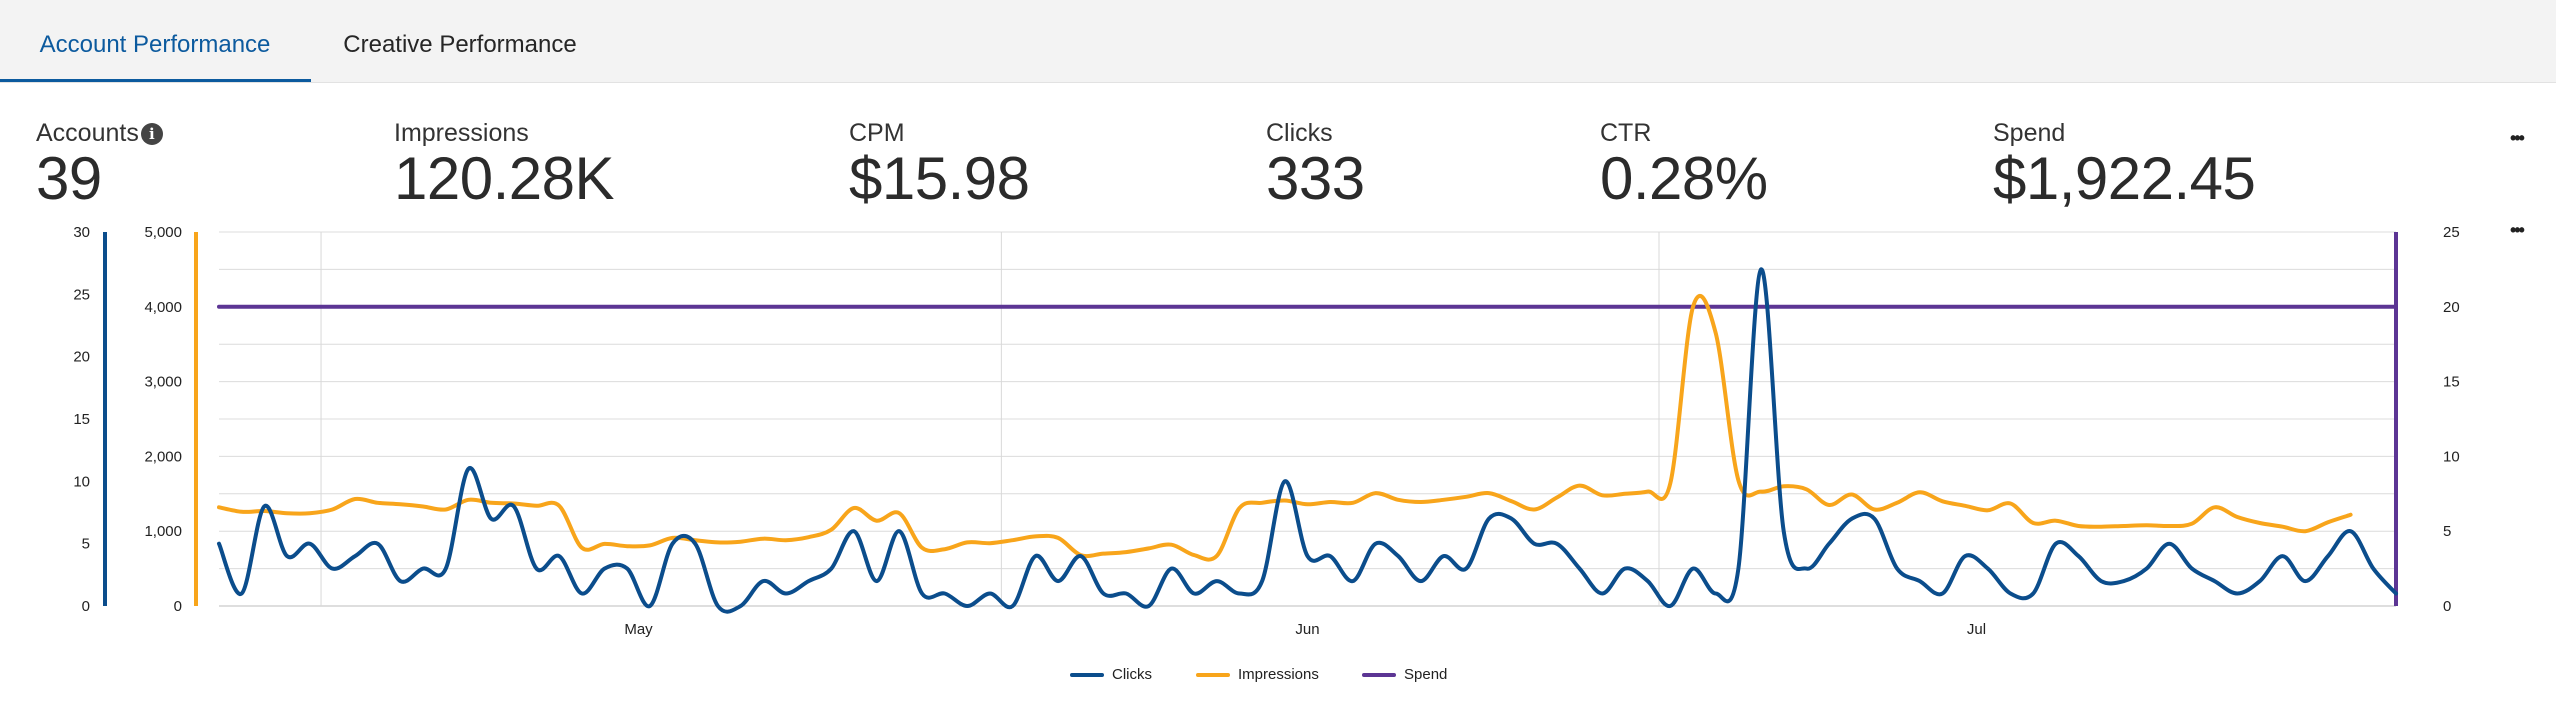  I want to click on legend-label-spend: Spend, so click(1426, 674).